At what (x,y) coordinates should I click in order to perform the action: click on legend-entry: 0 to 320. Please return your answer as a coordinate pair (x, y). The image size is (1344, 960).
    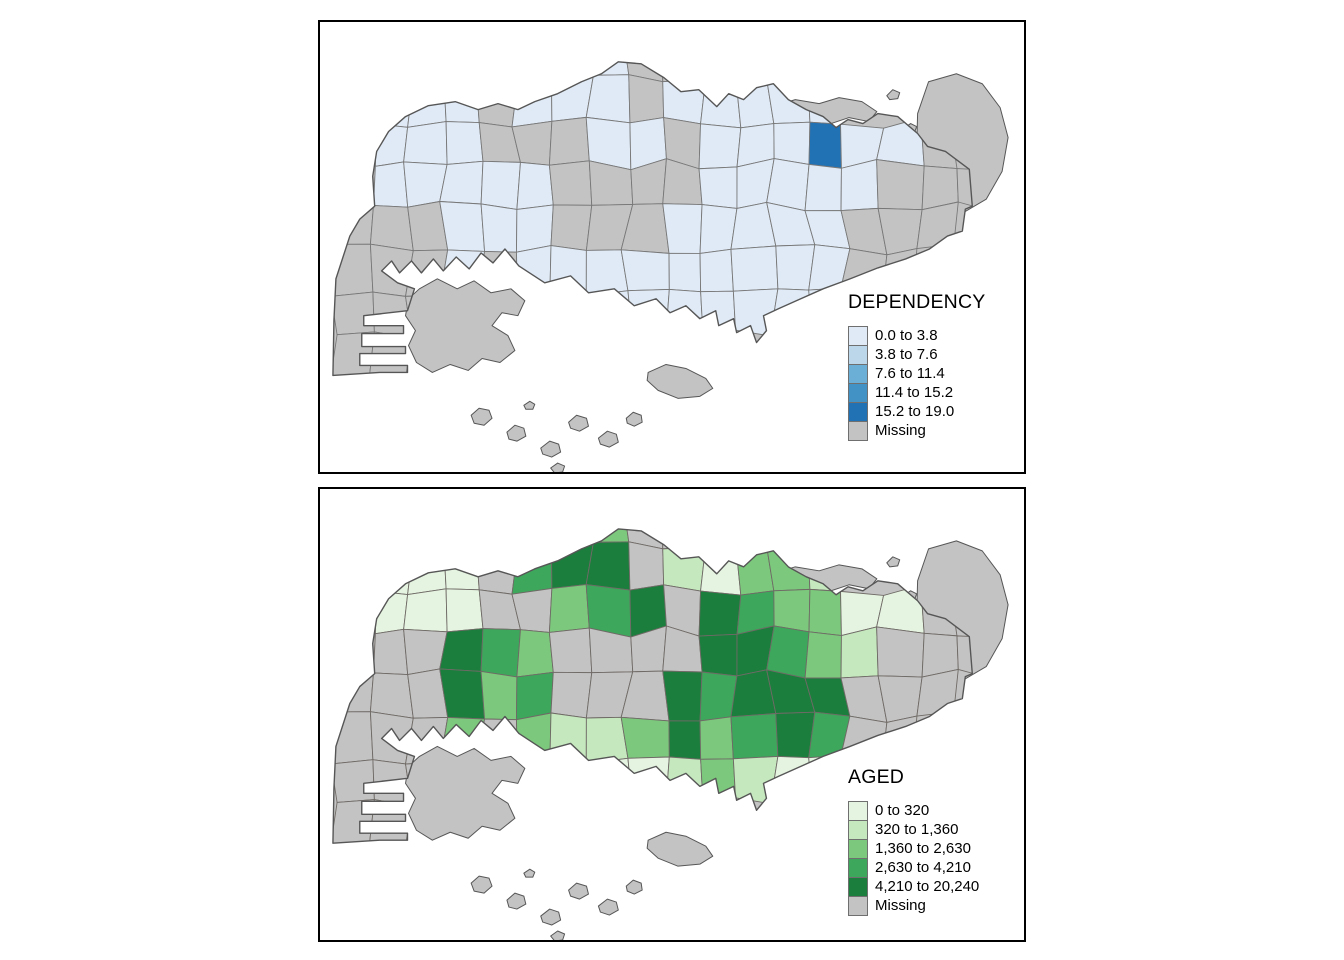
    Looking at the image, I should click on (913, 811).